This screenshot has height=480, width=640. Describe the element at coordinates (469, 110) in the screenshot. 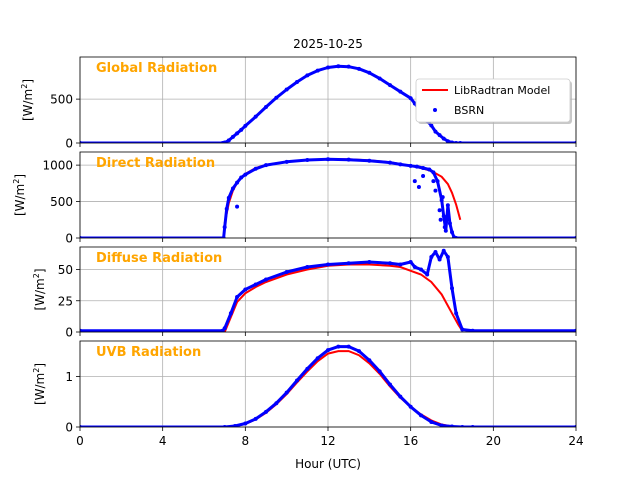

I see `legend-label: BSRN` at that location.